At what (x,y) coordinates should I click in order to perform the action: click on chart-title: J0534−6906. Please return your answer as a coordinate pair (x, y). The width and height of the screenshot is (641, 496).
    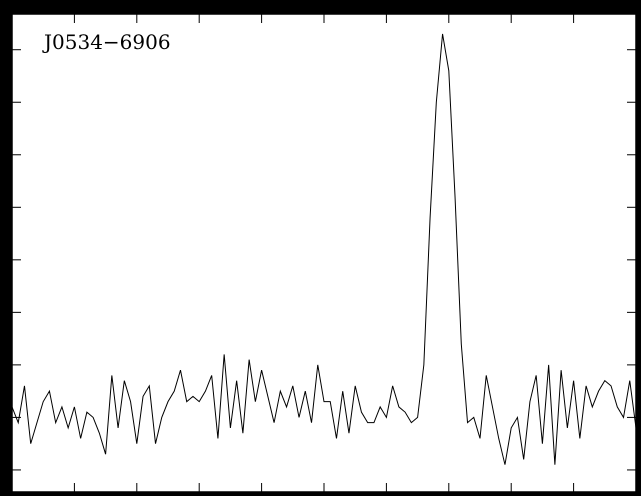
    Looking at the image, I should click on (106, 42).